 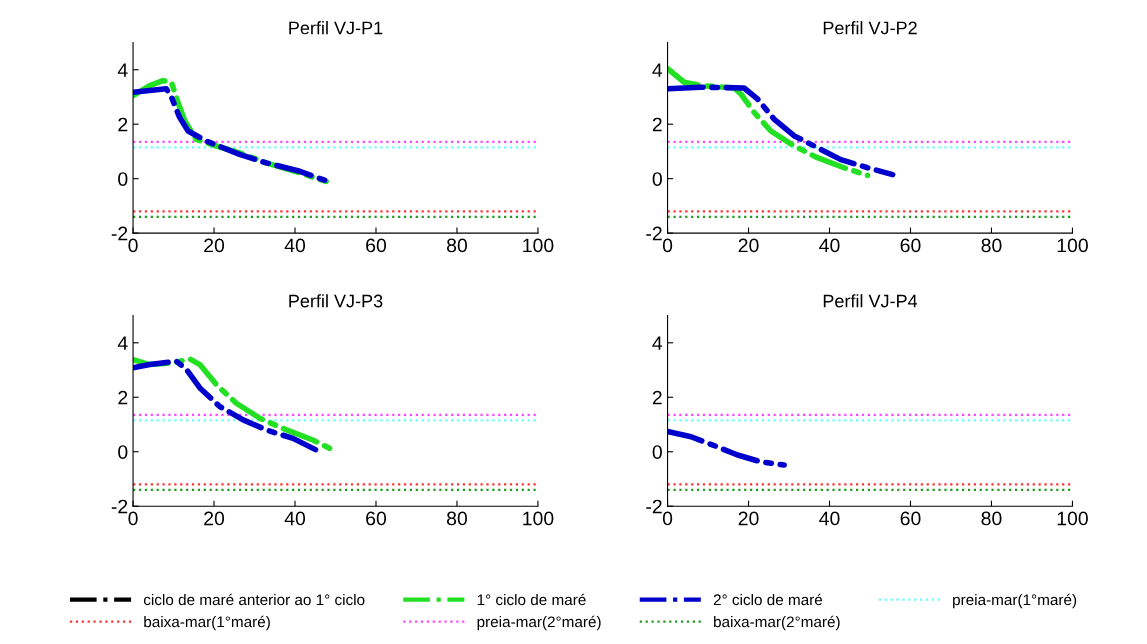 I want to click on chart-title: Perfil VJ-P3, so click(x=336, y=301).